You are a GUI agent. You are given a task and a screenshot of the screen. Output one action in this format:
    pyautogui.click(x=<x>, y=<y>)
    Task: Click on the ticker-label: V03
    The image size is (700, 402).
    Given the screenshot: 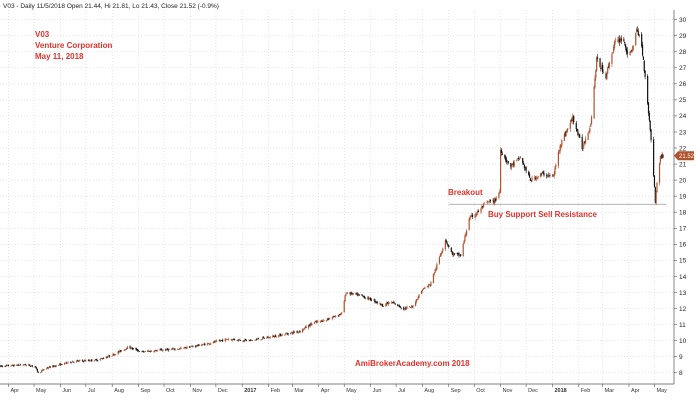 What is the action you would take?
    pyautogui.click(x=42, y=34)
    